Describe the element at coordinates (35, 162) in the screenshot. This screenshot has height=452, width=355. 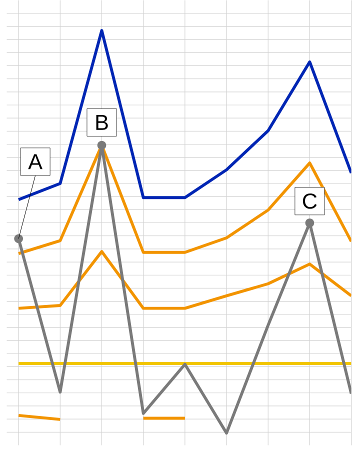
I see `annotation: A` at that location.